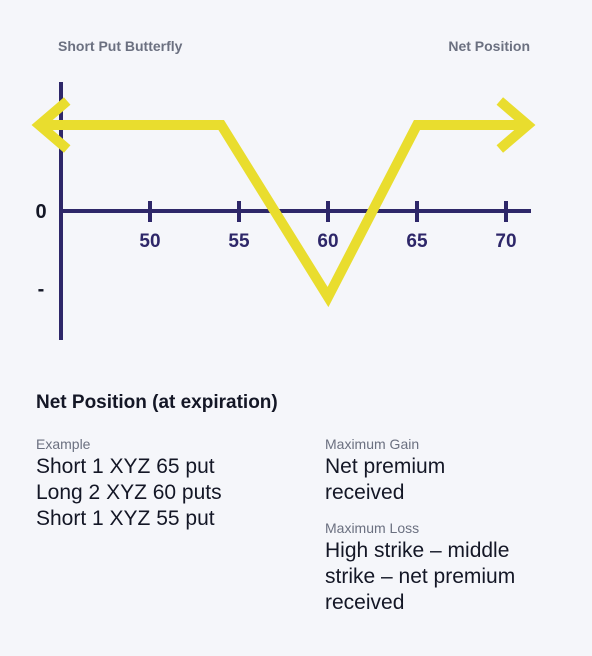 This screenshot has height=656, width=592. Describe the element at coordinates (120, 46) in the screenshot. I see `chart-title: Short Put Butterfly` at that location.